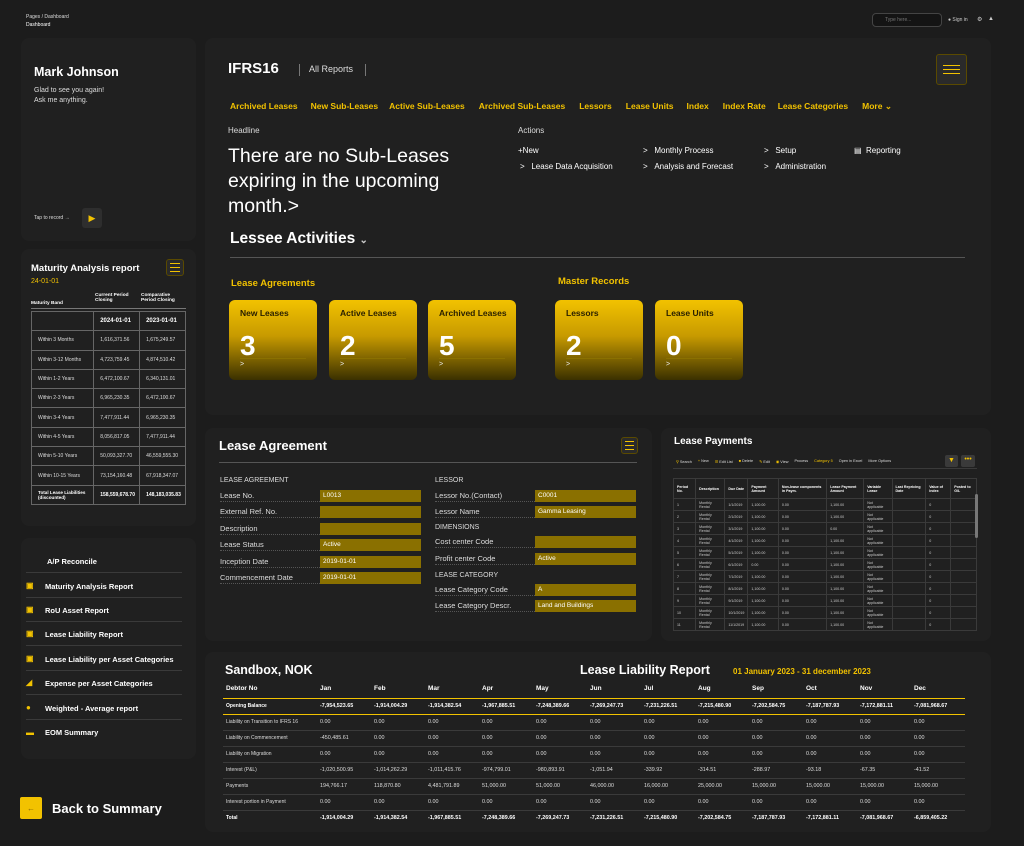 The image size is (1024, 846). What do you see at coordinates (823, 461) in the screenshot?
I see `toolbar-category: Category 5` at bounding box center [823, 461].